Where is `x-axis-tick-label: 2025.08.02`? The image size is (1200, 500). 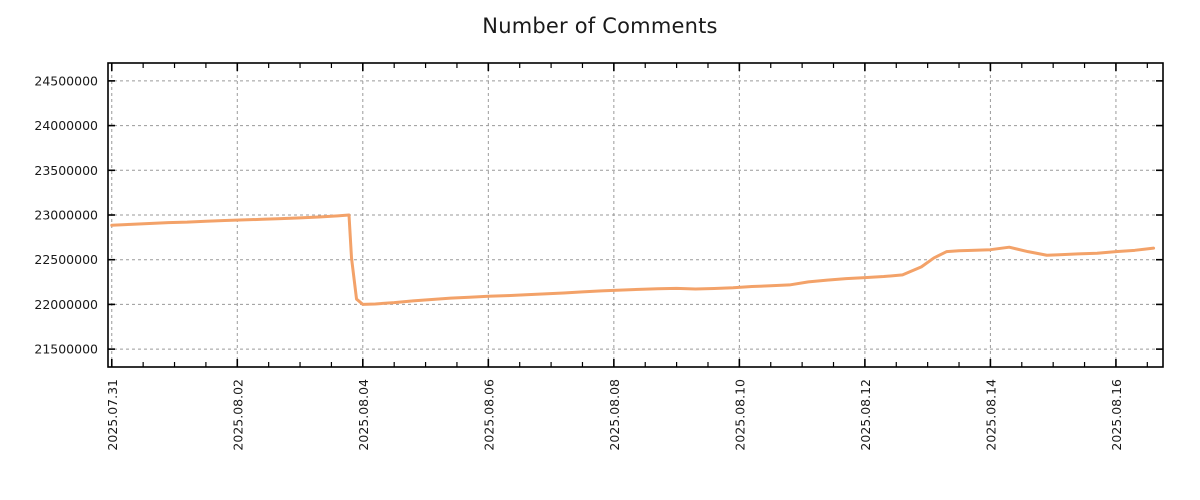
x-axis-tick-label: 2025.08.02 is located at coordinates (237, 415).